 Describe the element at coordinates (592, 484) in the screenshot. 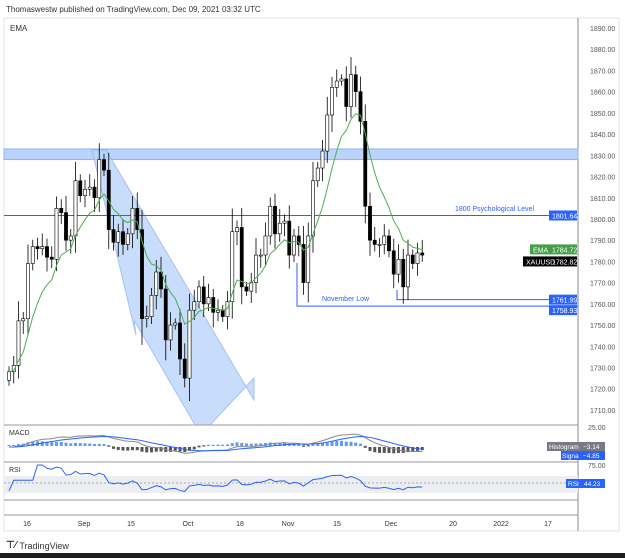

I see `rsi-value: 44.23` at that location.